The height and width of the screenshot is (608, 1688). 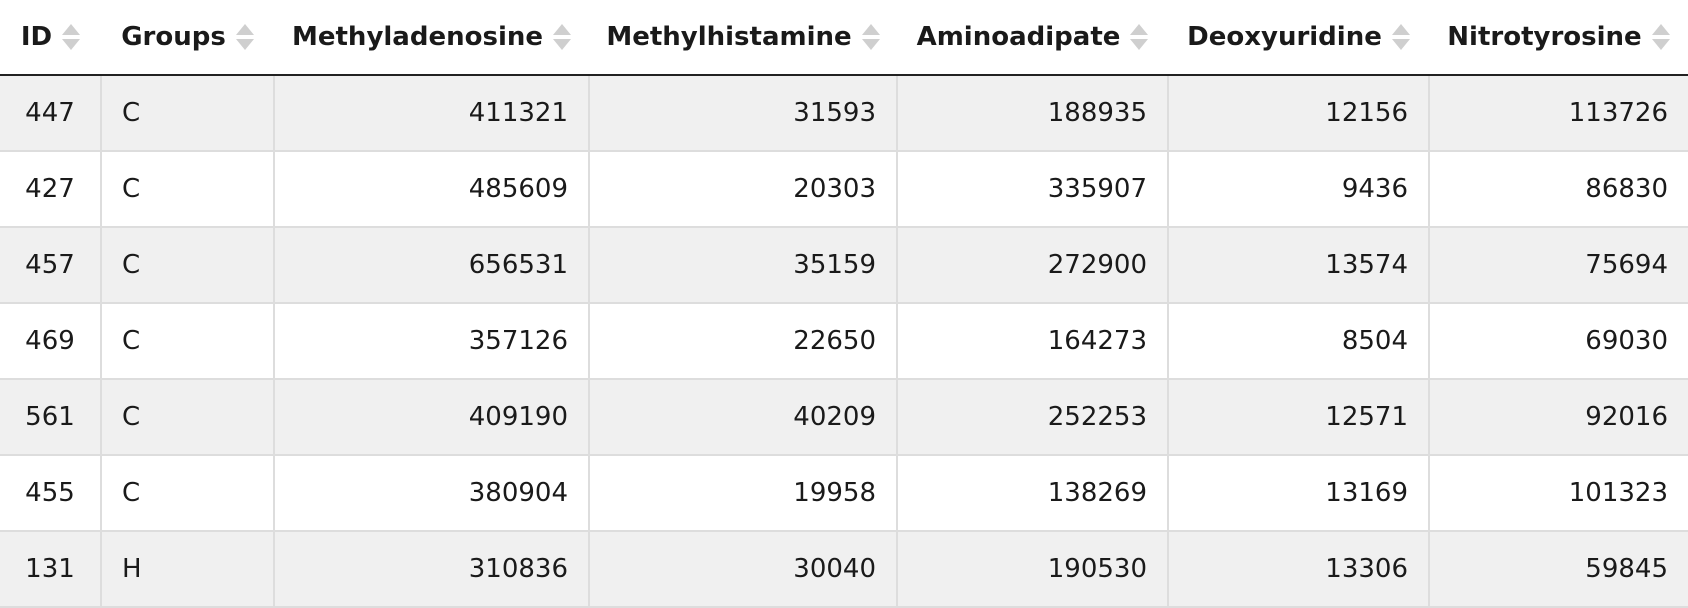 What do you see at coordinates (1033, 569) in the screenshot?
I see `cell-aminoadipate: 190530` at bounding box center [1033, 569].